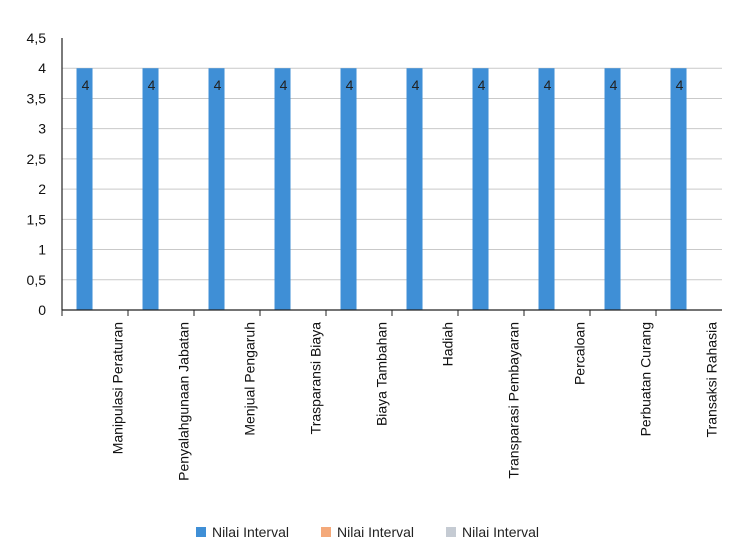  Describe the element at coordinates (382, 374) in the screenshot. I see `x-tick-label: Biaya Tambahan` at that location.